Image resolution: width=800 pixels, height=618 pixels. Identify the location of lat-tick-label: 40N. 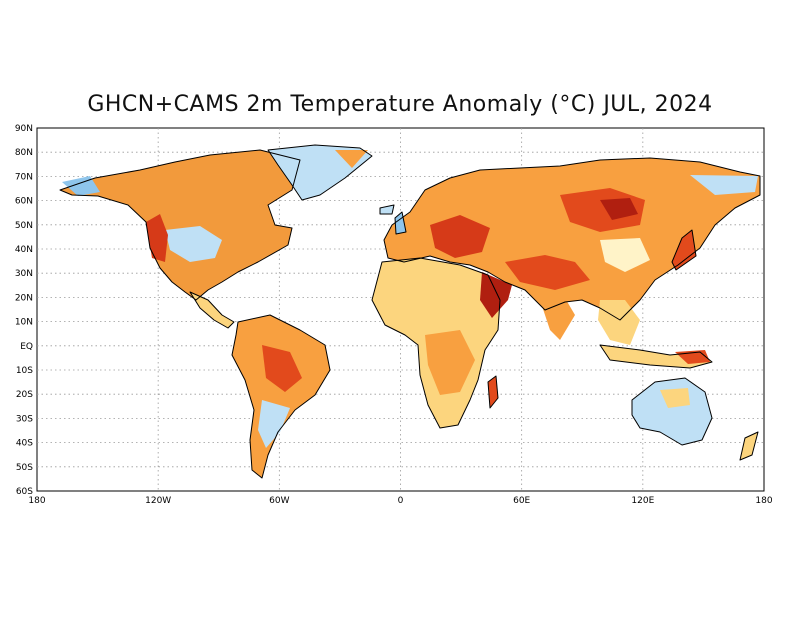
(24, 250).